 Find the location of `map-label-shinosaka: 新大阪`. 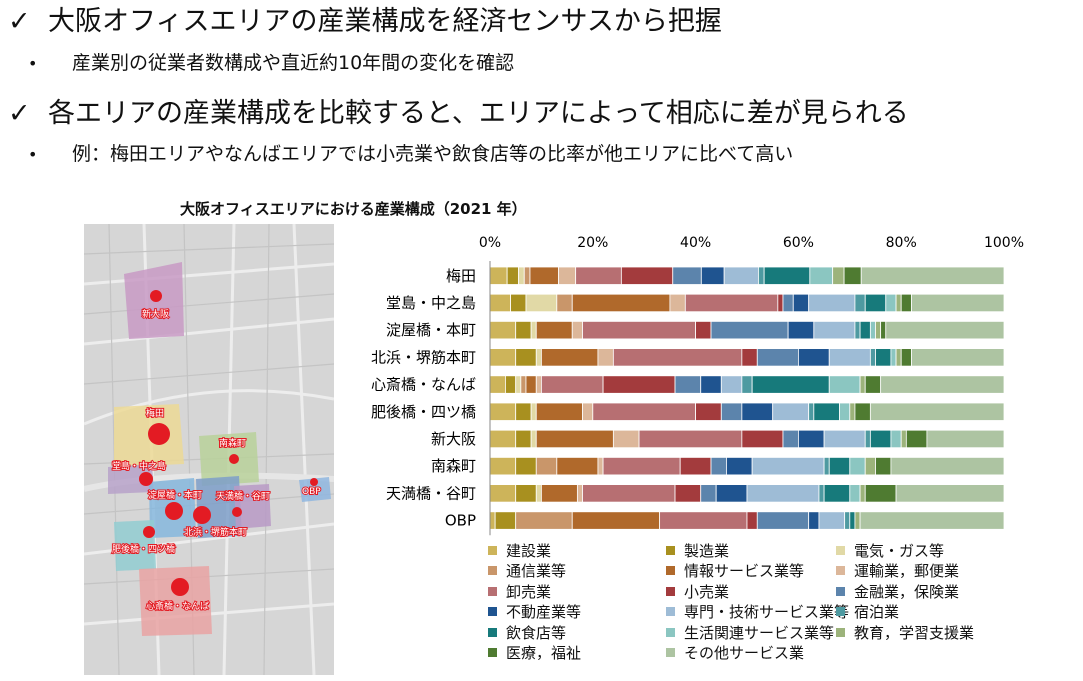

map-label-shinosaka: 新大阪 is located at coordinates (155, 314).